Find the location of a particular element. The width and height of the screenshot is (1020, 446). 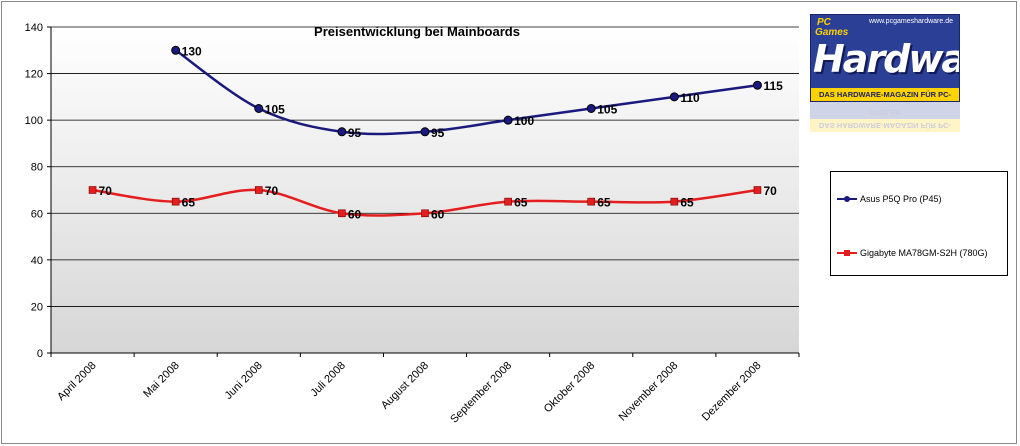

y-tick-label: 80 is located at coordinates (37, 168).